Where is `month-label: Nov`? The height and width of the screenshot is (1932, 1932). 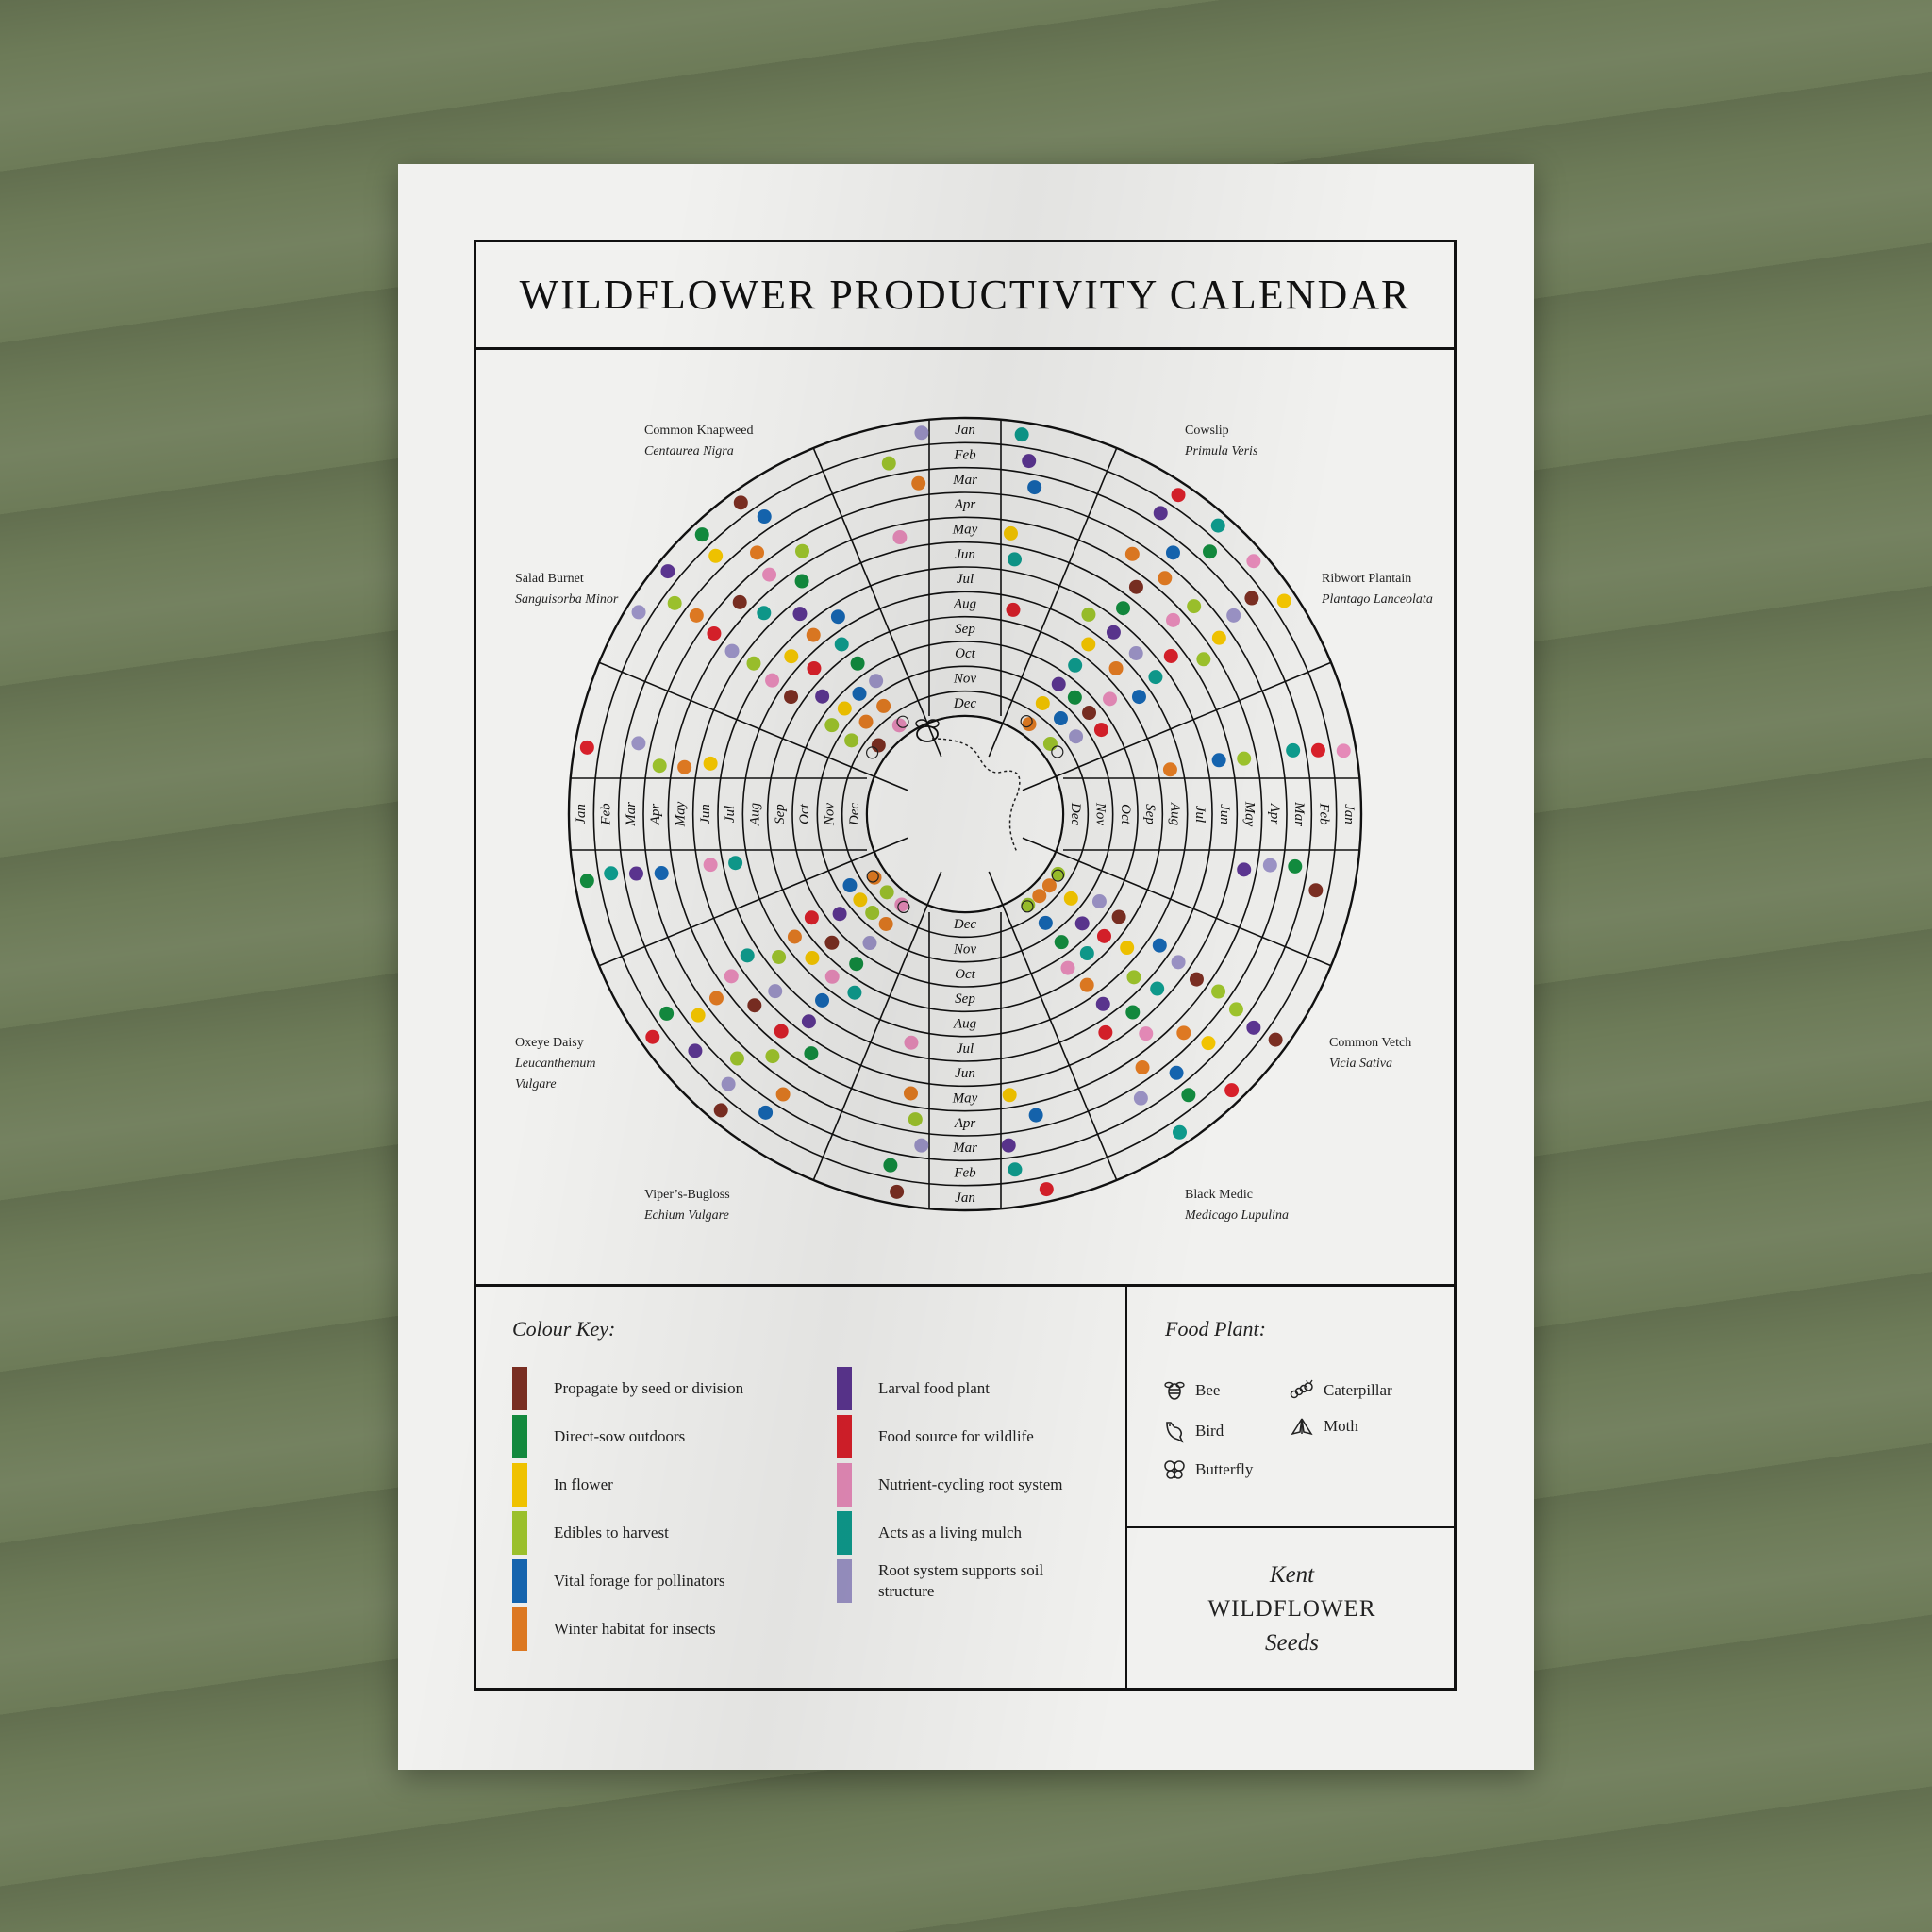
month-label: Nov is located at coordinates (1101, 814).